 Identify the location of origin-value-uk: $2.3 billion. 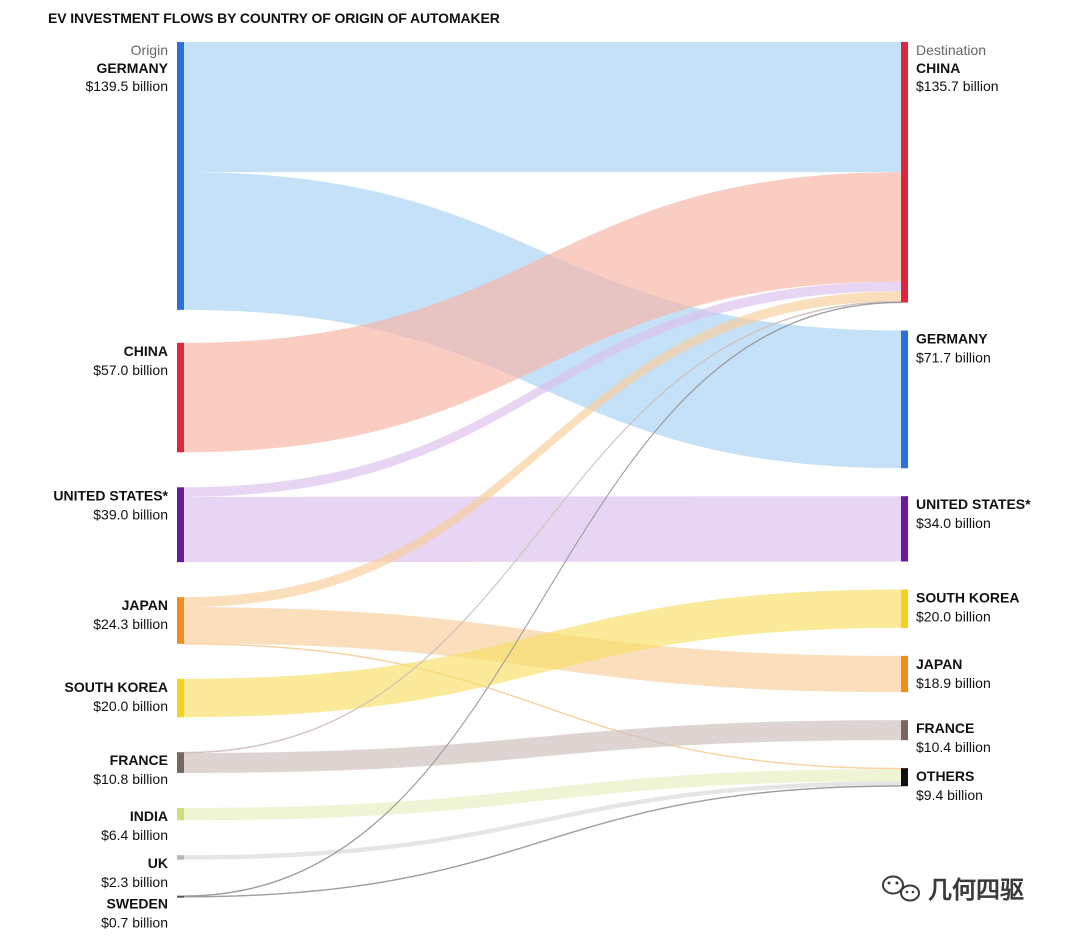
(134, 882).